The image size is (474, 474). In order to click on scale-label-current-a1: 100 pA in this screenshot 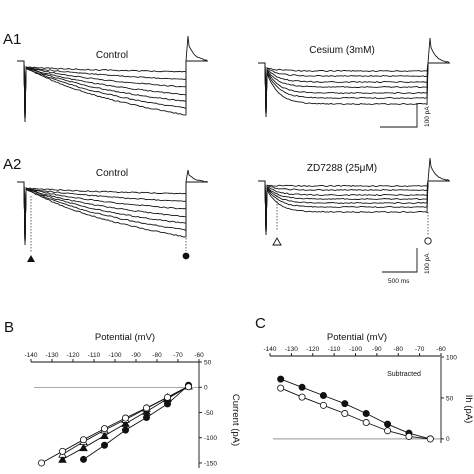, I will do `click(427, 116)`.